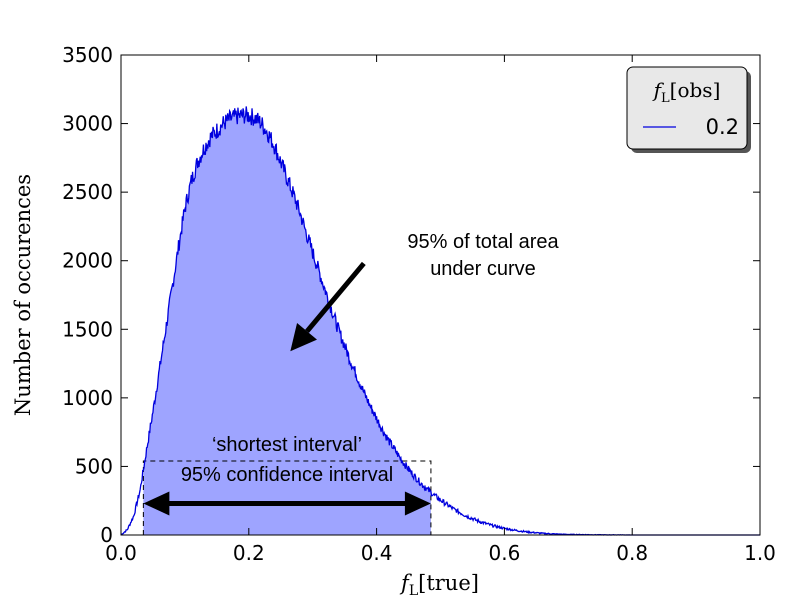 The width and height of the screenshot is (800, 600). I want to click on x-tick-label: 0.0, so click(121, 553).